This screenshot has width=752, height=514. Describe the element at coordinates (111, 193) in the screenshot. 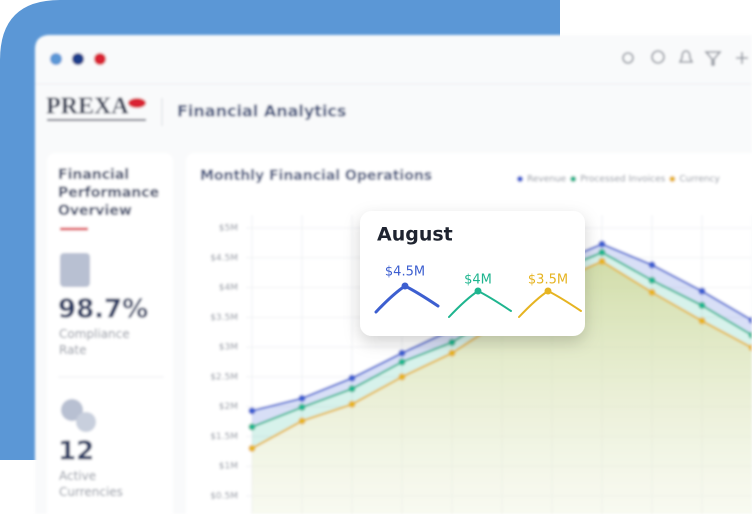

I see `overview-title: Financial Performance Overview` at that location.